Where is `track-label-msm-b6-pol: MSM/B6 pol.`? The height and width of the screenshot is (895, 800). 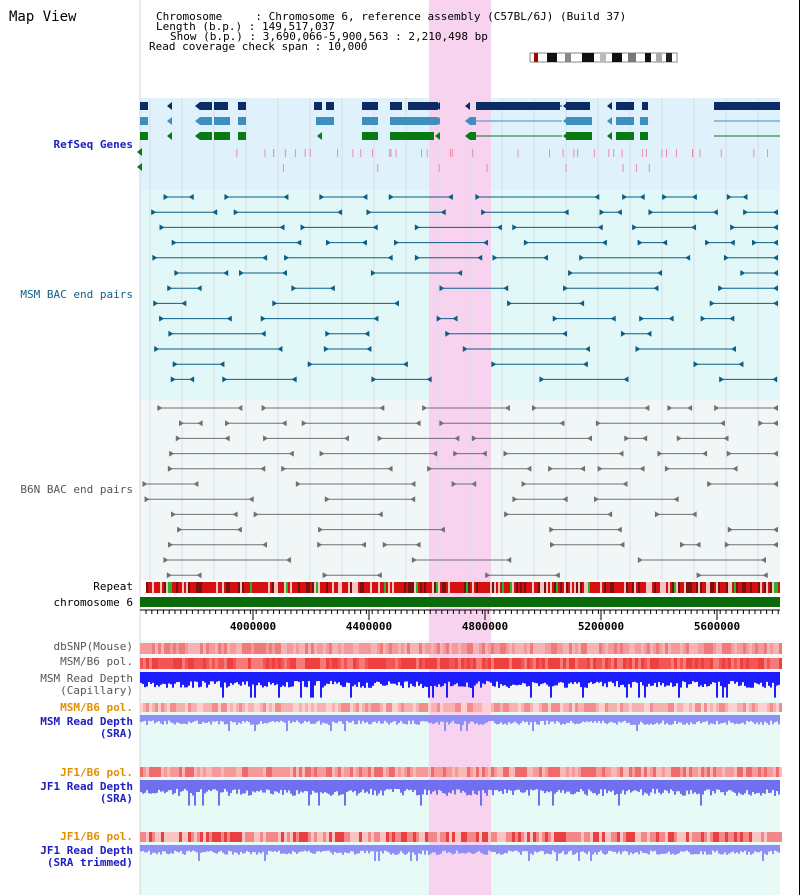
track-label-msm-b6-pol: MSM/B6 pol. is located at coordinates (96, 661).